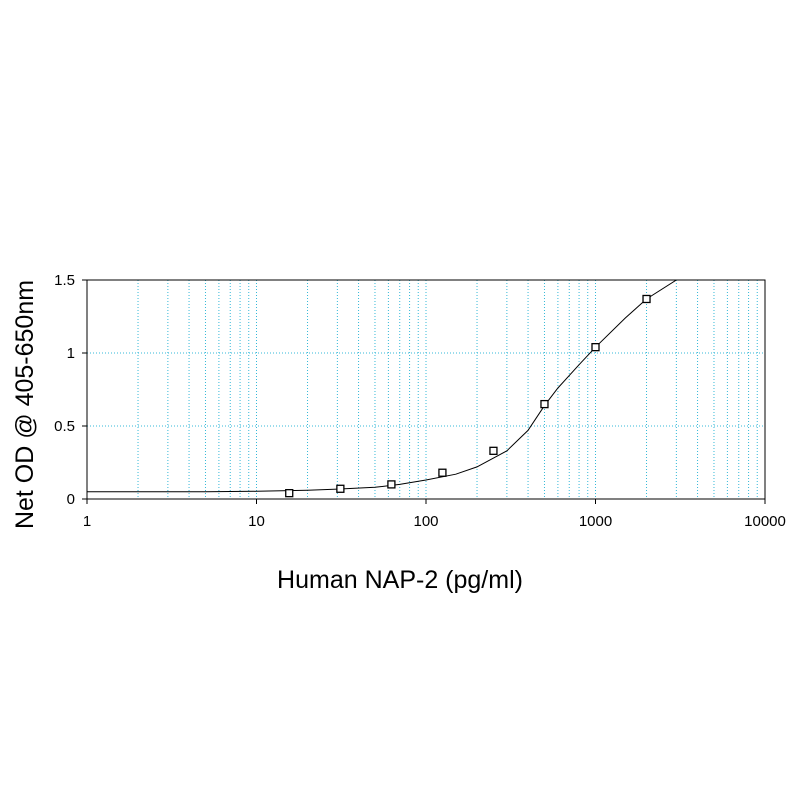 This screenshot has height=800, width=800. What do you see at coordinates (256, 521) in the screenshot?
I see `x-tick-label: 10` at bounding box center [256, 521].